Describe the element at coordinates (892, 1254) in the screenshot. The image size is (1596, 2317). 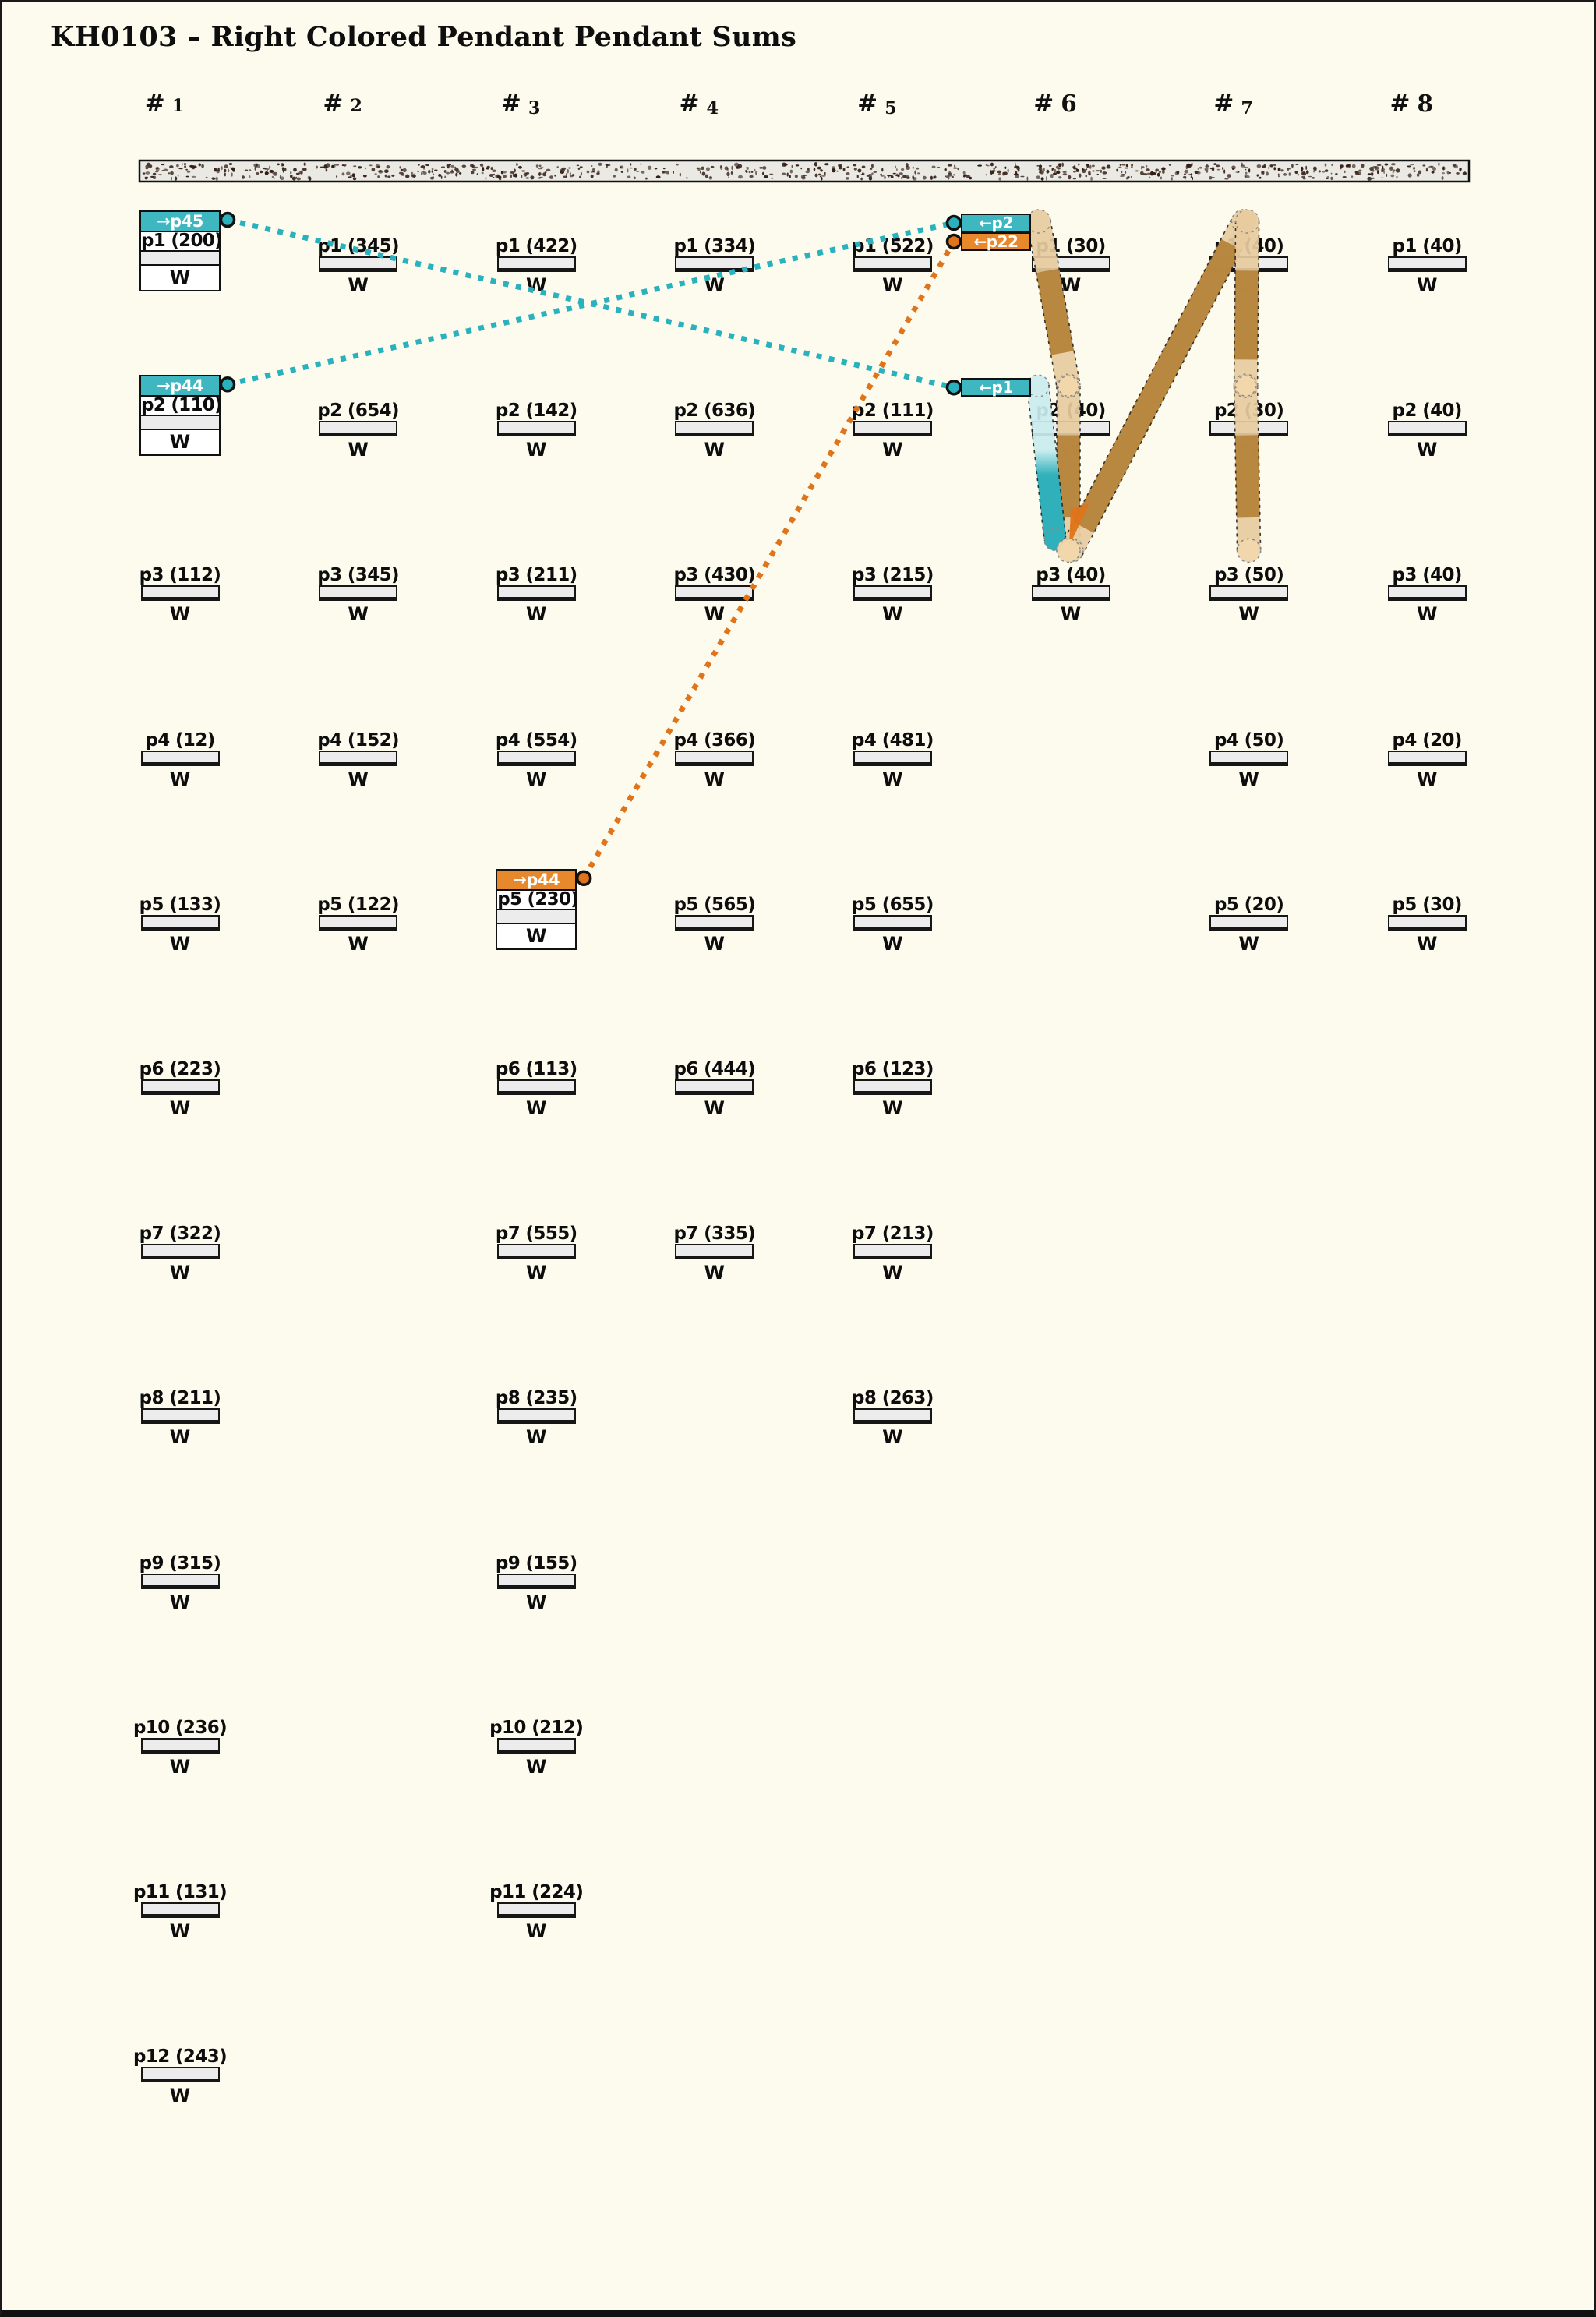
I see `pendant-item: p7 (213) W` at that location.